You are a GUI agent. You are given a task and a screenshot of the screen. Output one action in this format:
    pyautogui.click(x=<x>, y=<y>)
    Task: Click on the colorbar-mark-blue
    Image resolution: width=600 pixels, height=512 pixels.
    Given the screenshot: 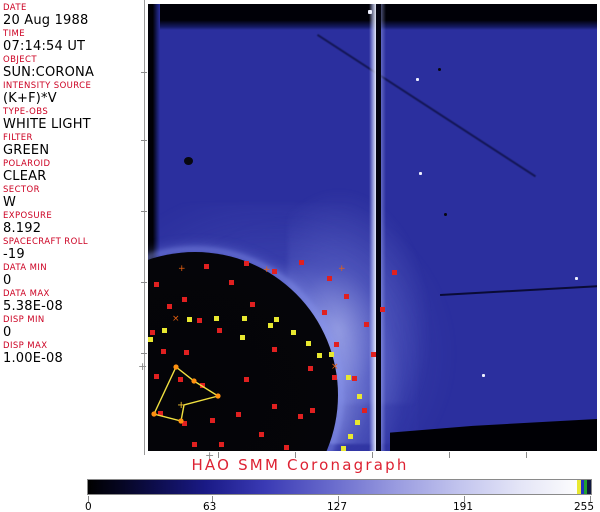 What is the action you would take?
    pyautogui.click(x=583, y=487)
    